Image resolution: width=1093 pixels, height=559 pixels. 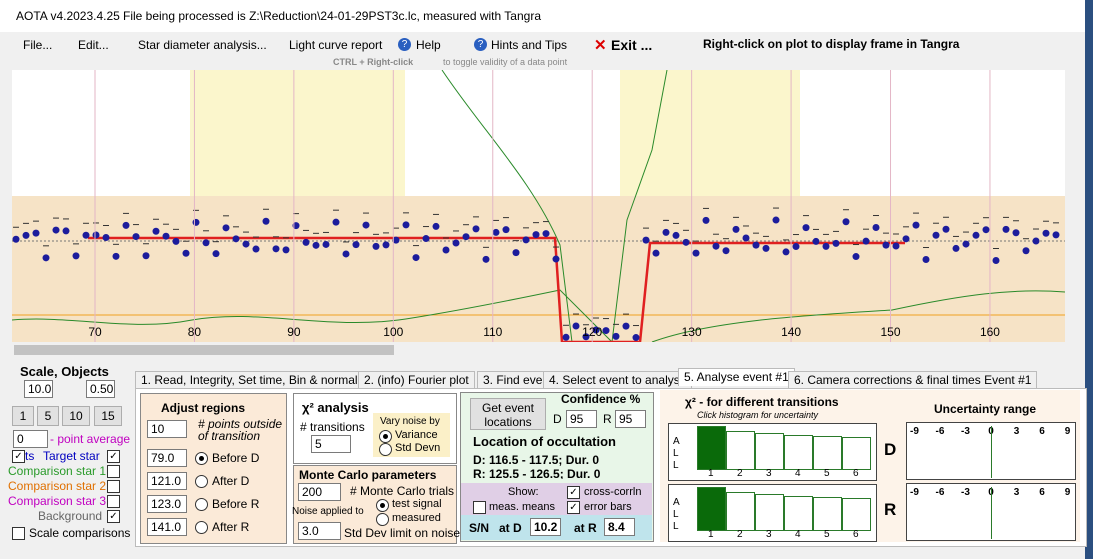 What do you see at coordinates (297, 133) in the screenshot?
I see `yellow-band` at bounding box center [297, 133].